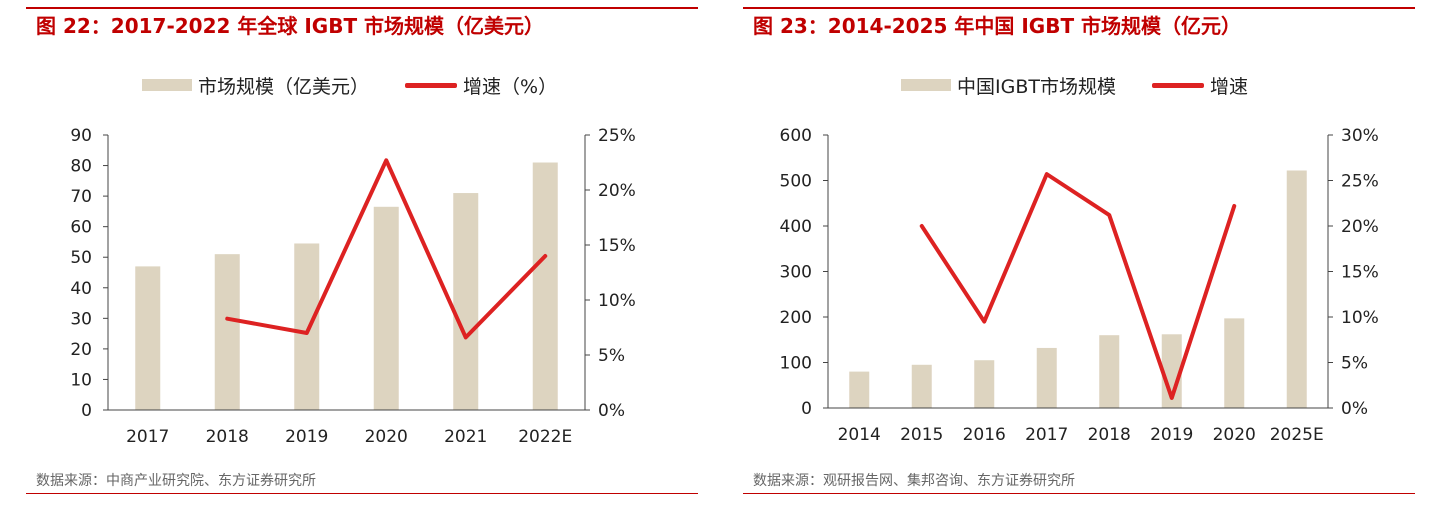  I want to click on growth-point-2017, so click(1047, 174).